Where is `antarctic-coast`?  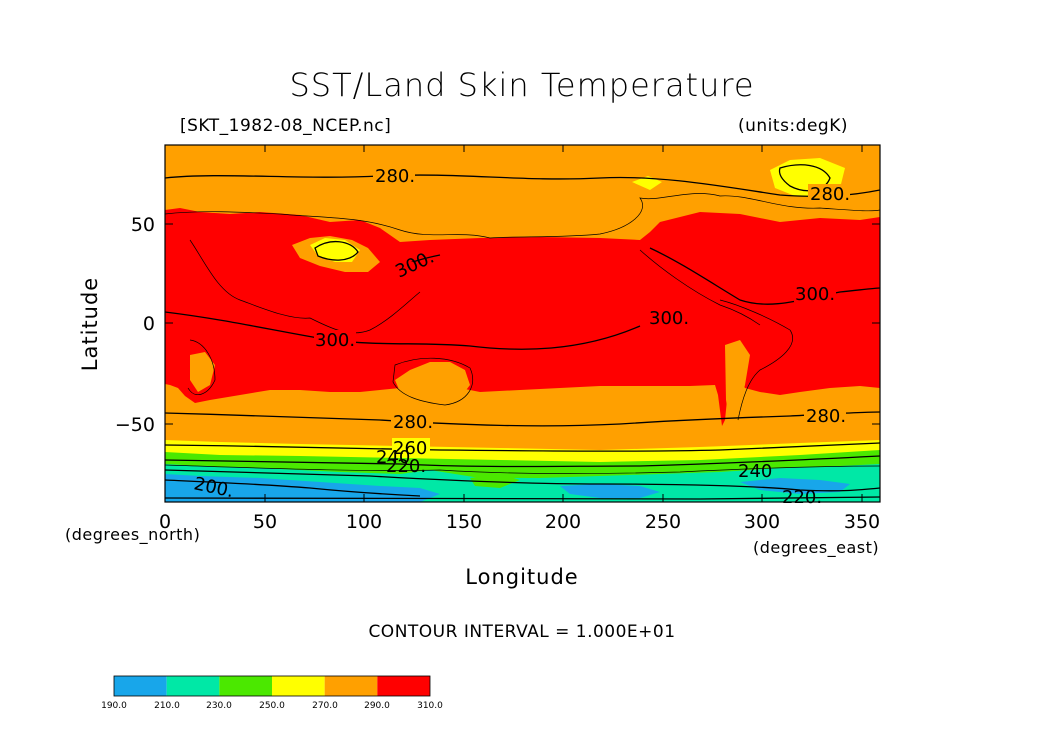 antarctic-coast is located at coordinates (522, 469).